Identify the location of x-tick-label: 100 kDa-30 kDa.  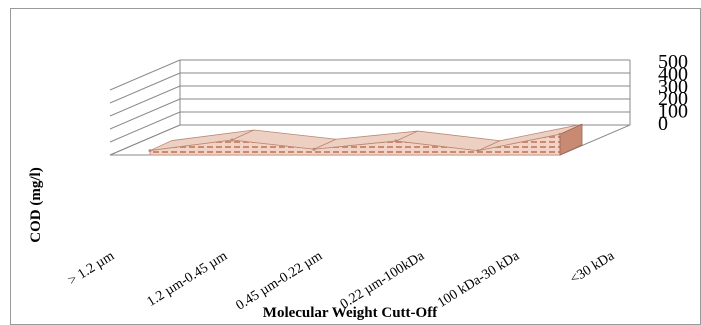
(479, 279).